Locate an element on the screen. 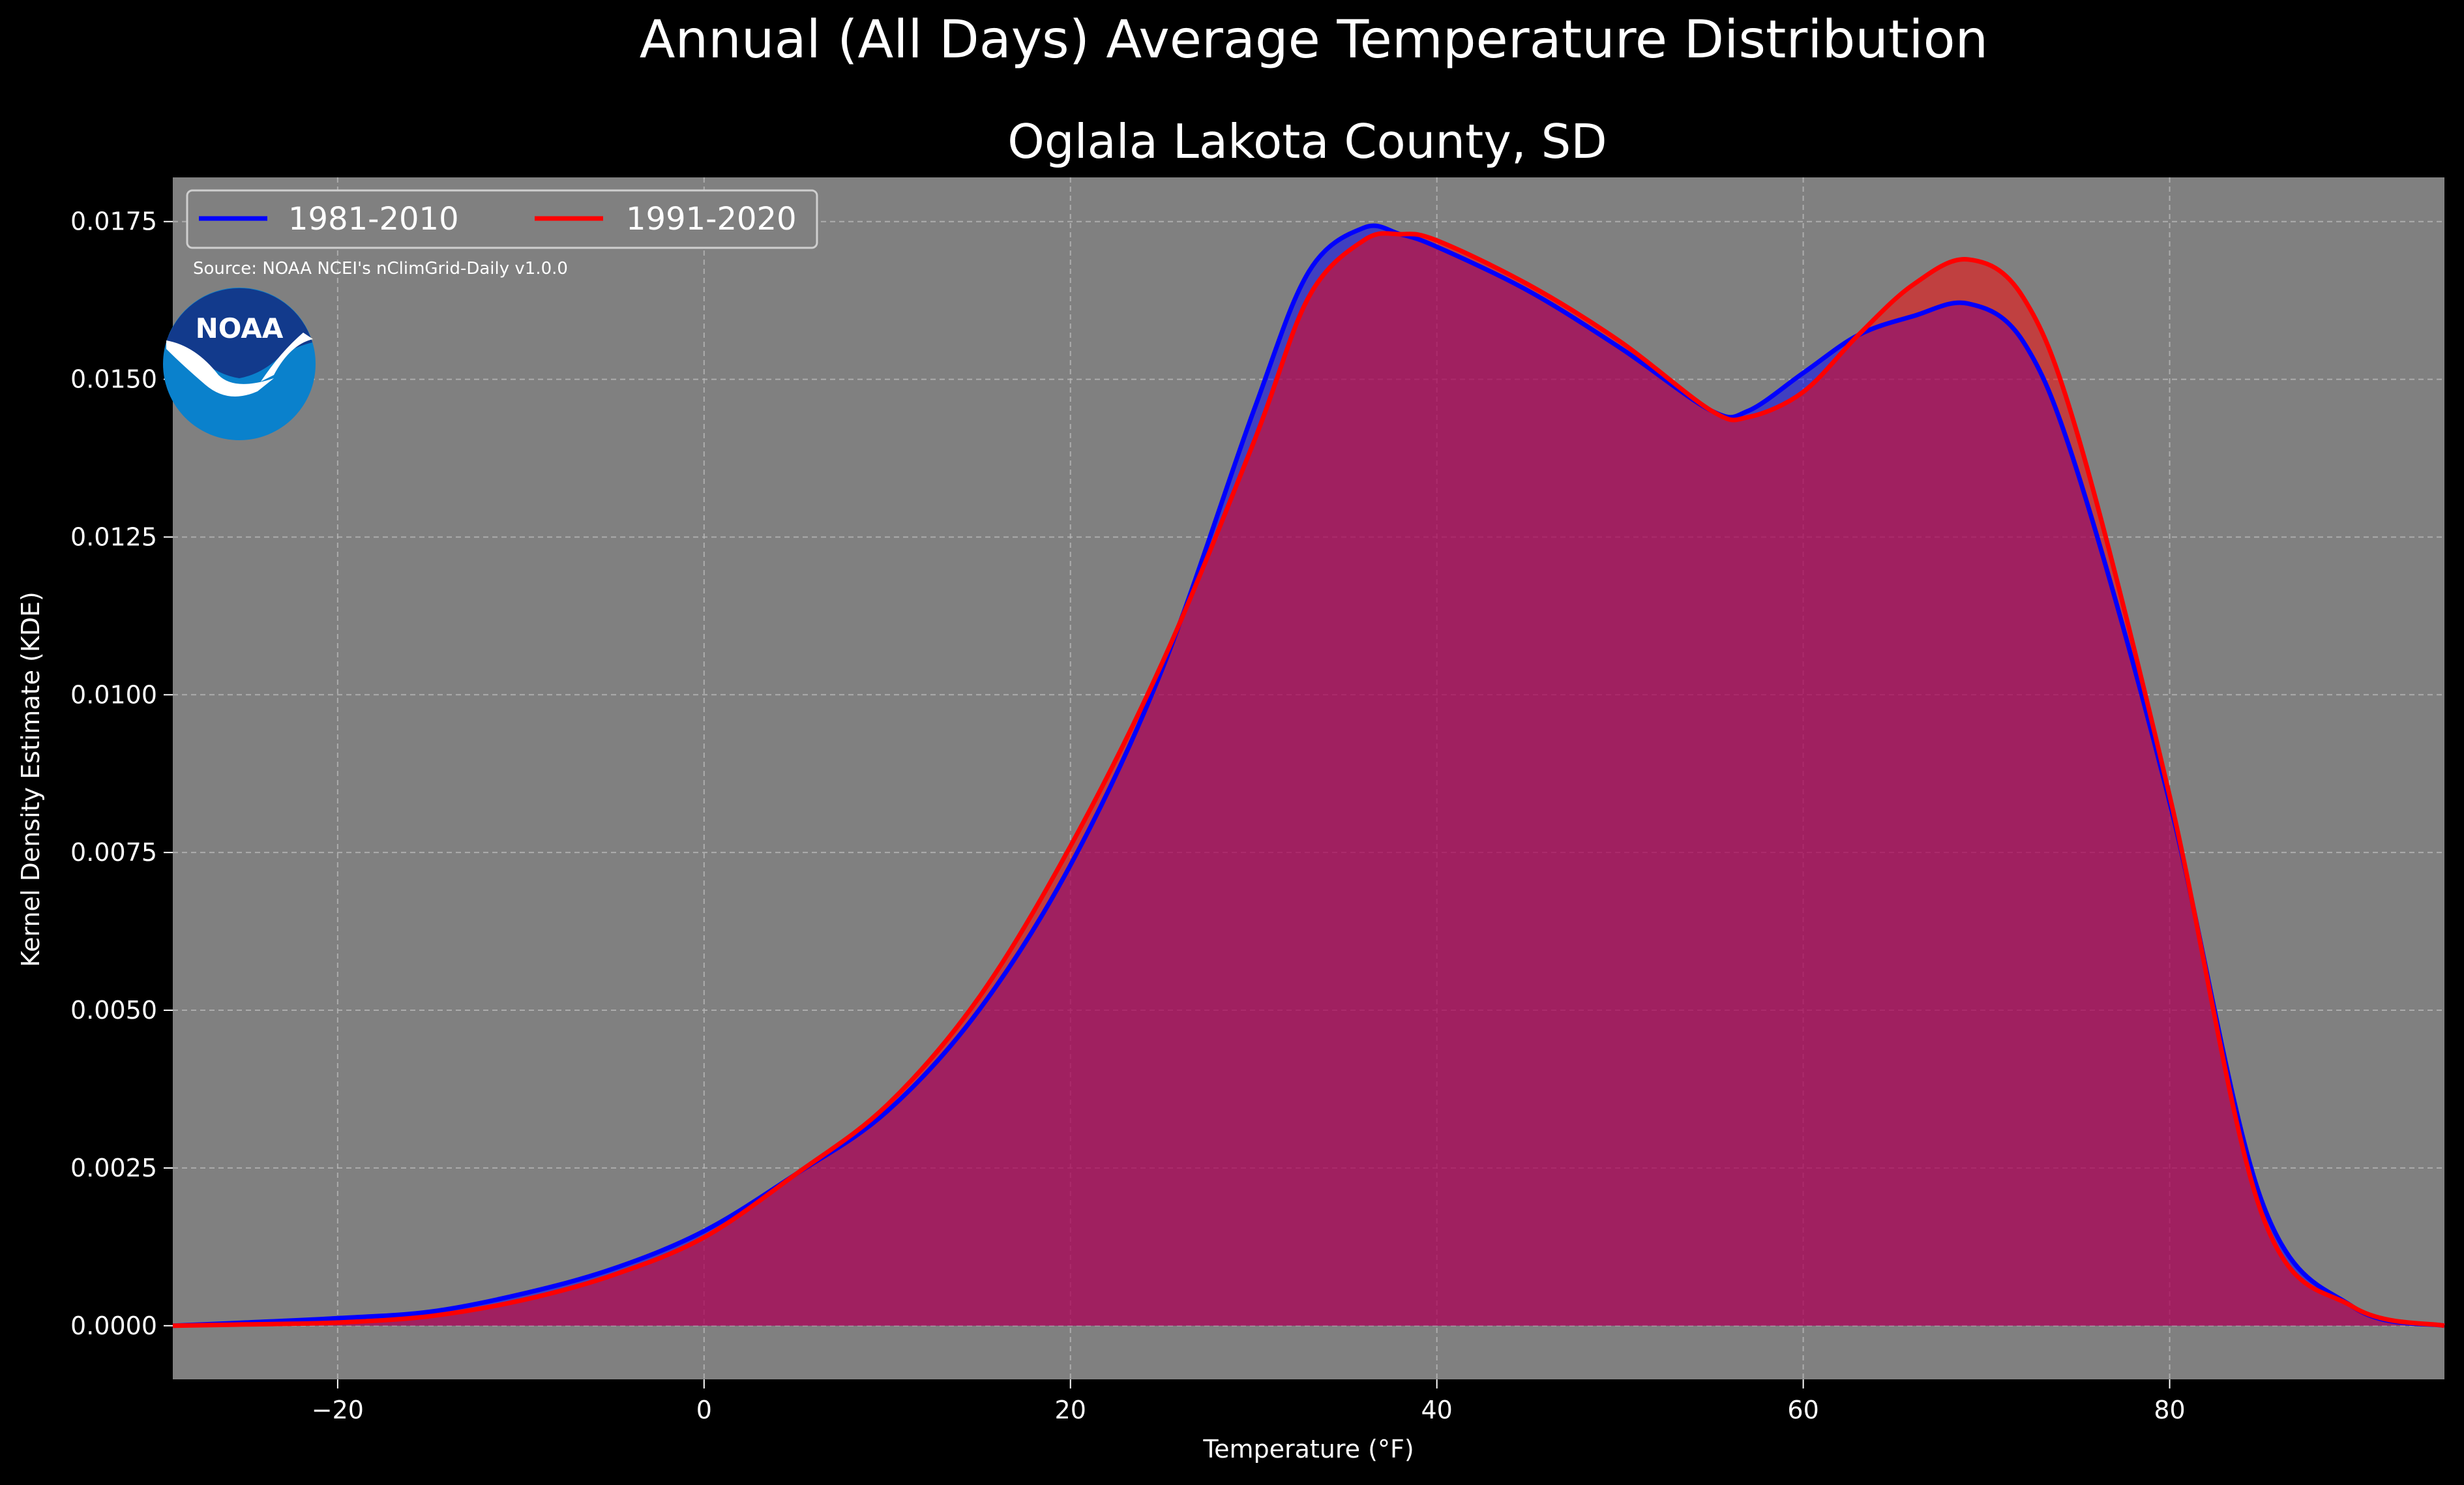 The image size is (2464, 1485). x-tick-label: 40 is located at coordinates (1436, 1410).